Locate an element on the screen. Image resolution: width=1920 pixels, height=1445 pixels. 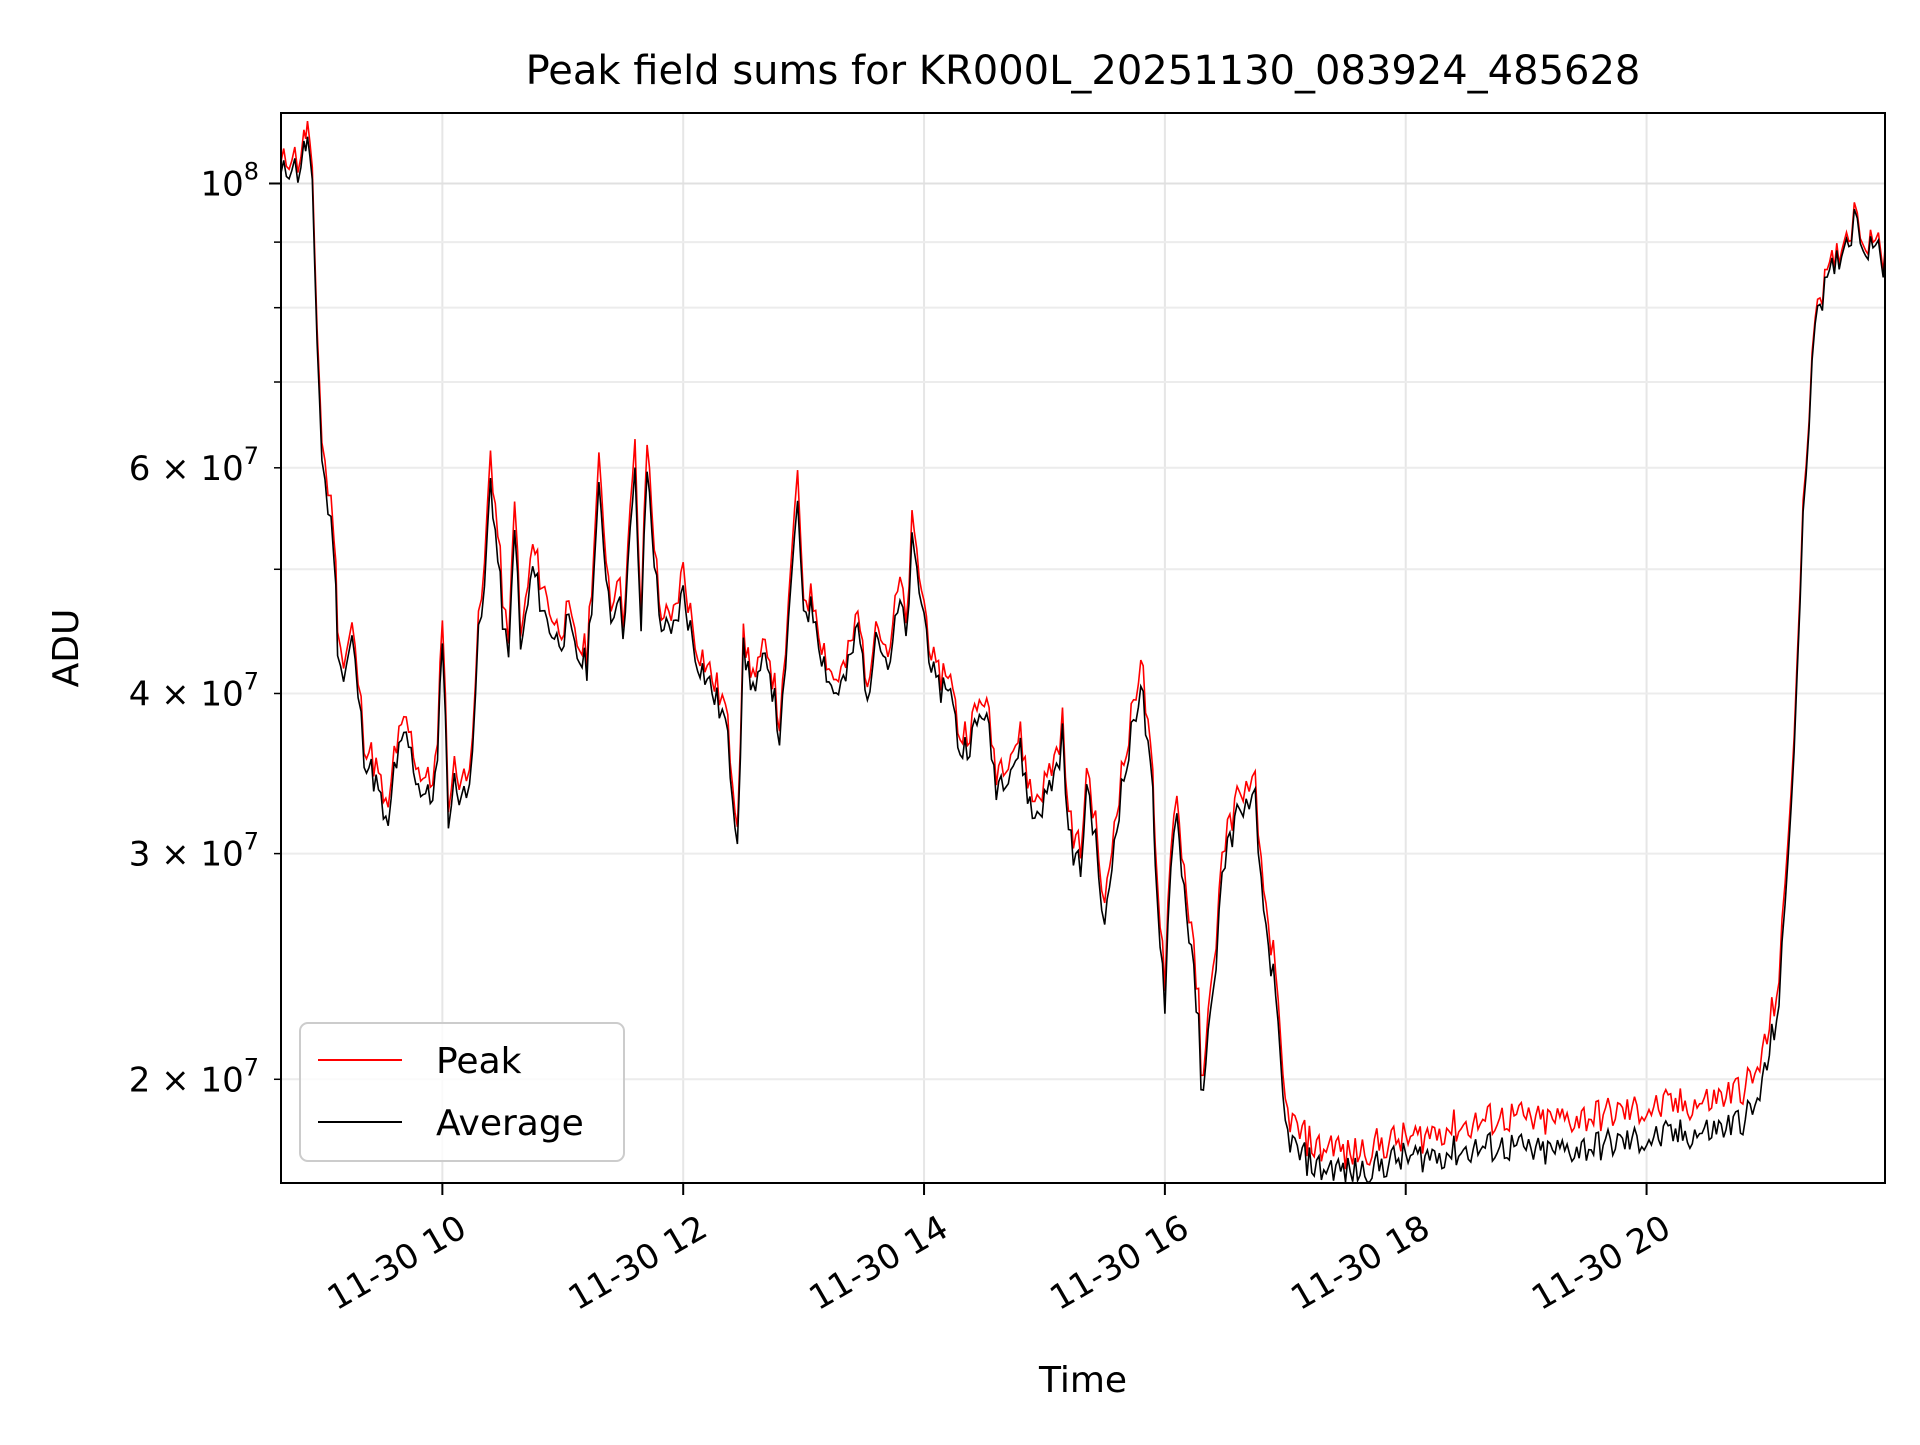
legend-label-peak: Peak is located at coordinates (479, 1061).